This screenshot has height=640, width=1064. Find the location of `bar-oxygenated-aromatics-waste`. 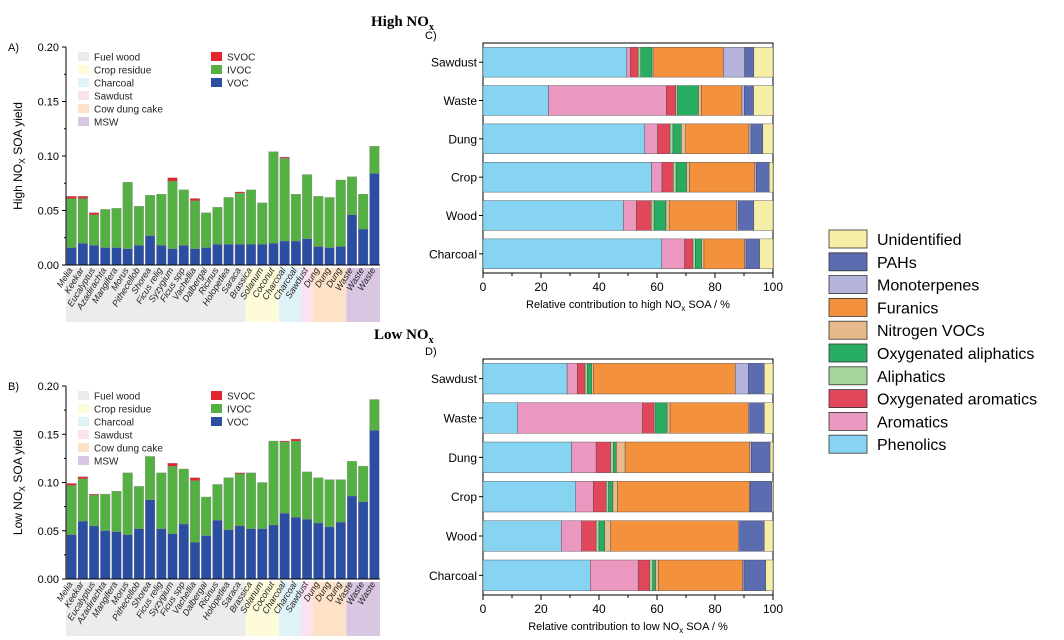

bar-oxygenated-aromatics-waste is located at coordinates (648, 418).